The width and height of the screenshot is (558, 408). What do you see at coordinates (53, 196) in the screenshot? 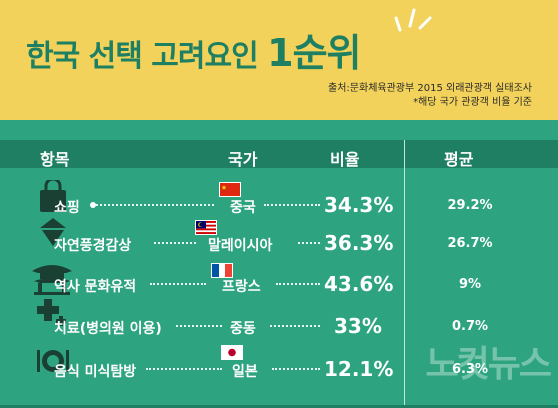
I see `shopping-bag-icon` at bounding box center [53, 196].